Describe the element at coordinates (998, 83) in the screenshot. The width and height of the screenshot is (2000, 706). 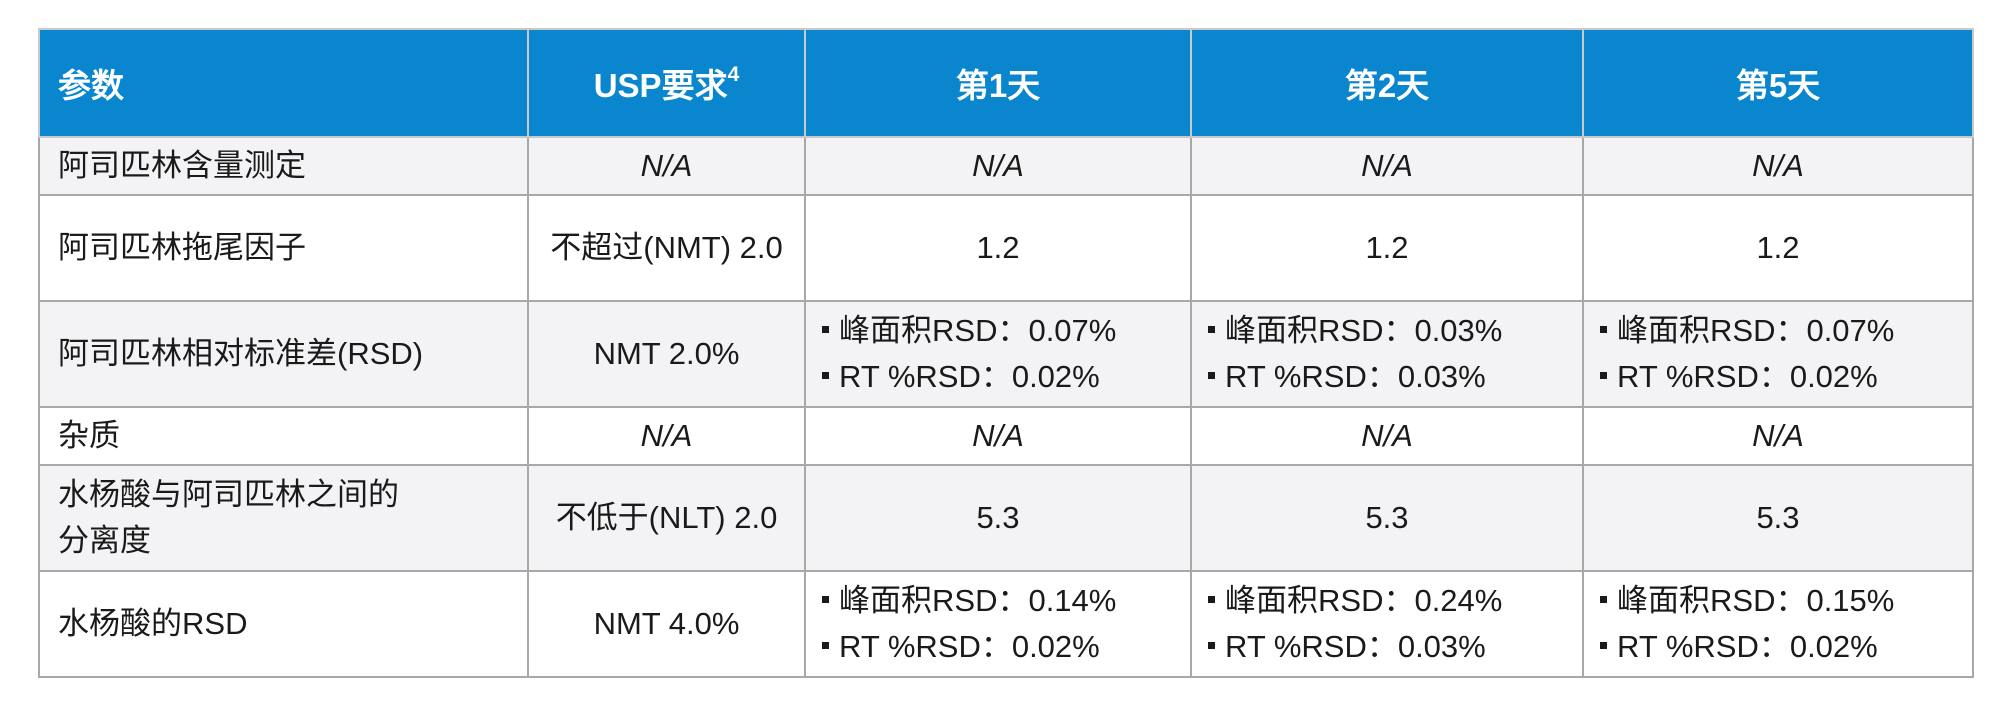
I see `header-day1: 第1天` at that location.